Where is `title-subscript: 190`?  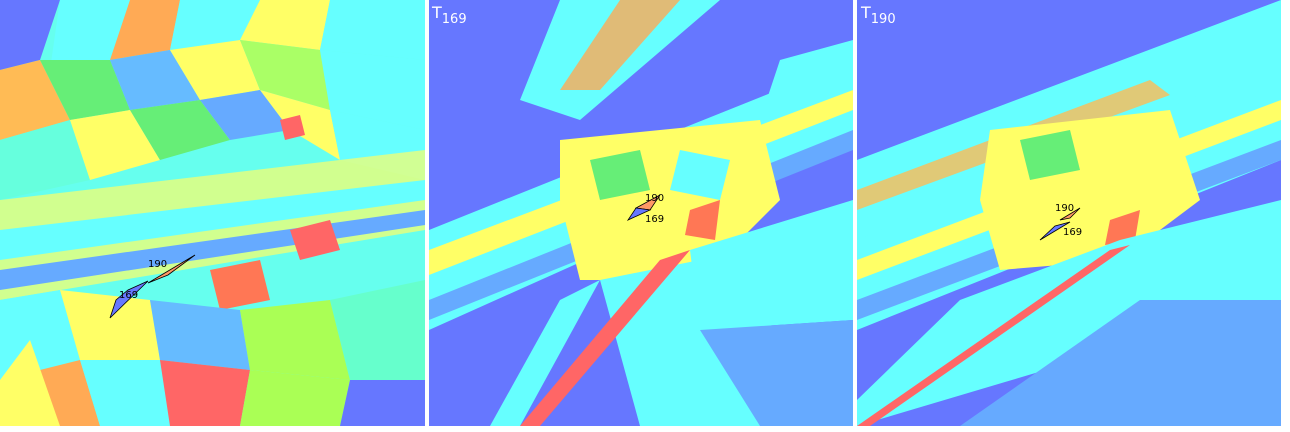 title-subscript: 190 is located at coordinates (883, 19).